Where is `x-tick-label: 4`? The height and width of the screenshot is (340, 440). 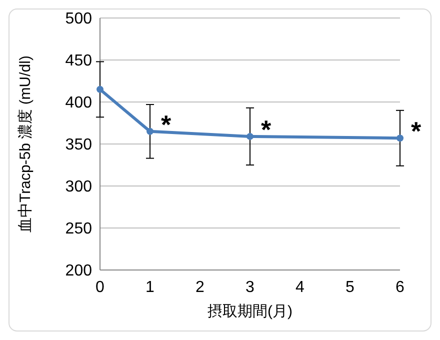 x-tick-label: 4 is located at coordinates (300, 287).